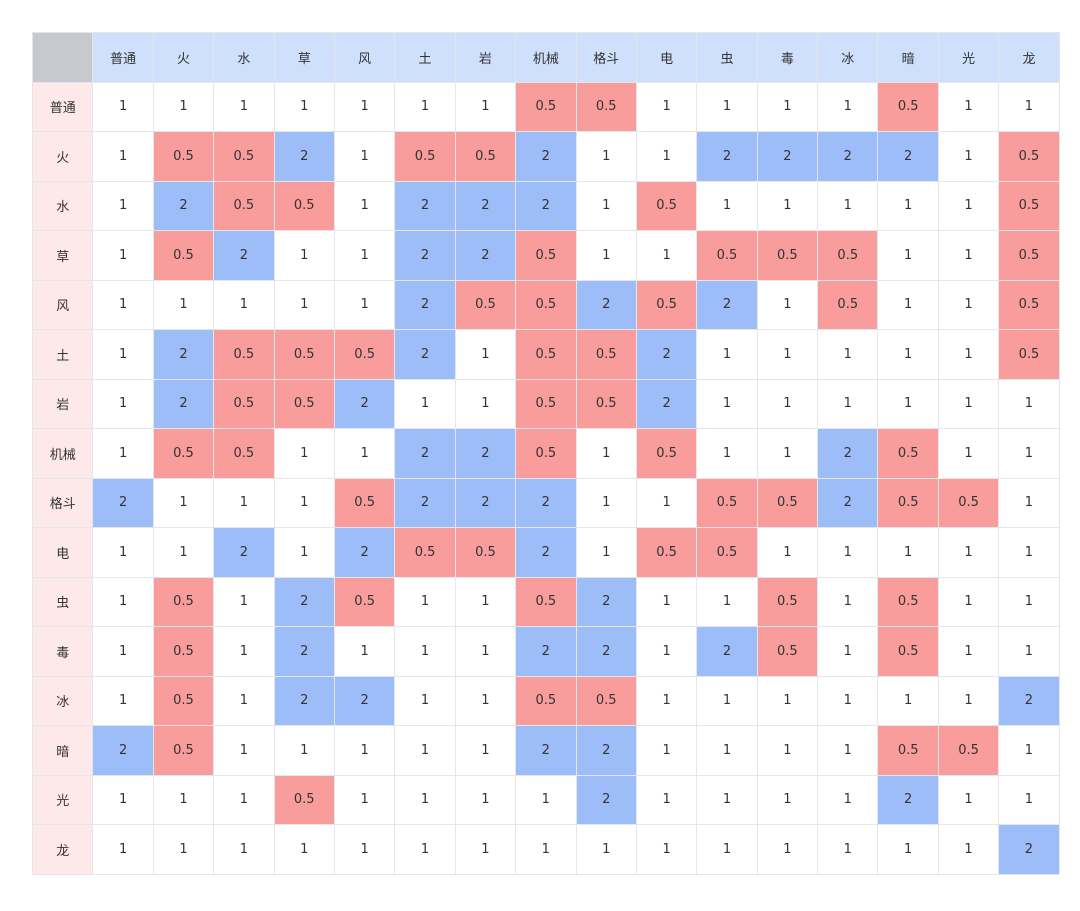 This screenshot has height=911, width=1080. I want to click on table-row: 虫 1 0.5 1 2 0.5 1 1 0.5 2 1 1 0.5 1 0.5 1 1, so click(545, 601).